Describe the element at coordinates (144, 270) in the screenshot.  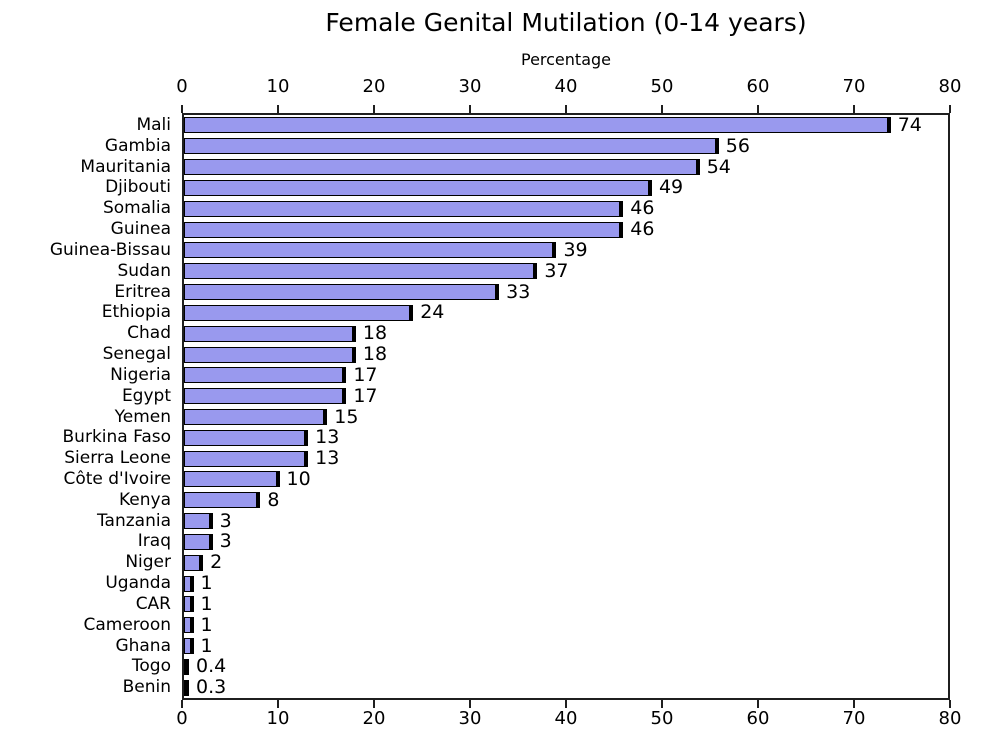
I see `category-label: Sudan` at that location.